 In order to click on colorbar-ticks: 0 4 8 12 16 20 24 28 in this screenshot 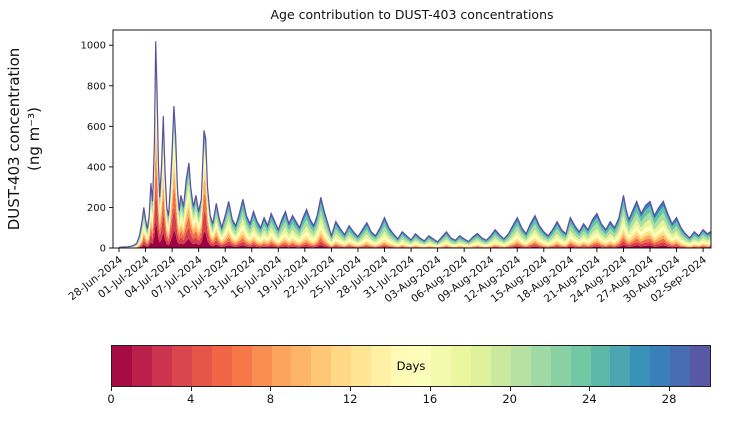, I will do `click(409, 399)`.